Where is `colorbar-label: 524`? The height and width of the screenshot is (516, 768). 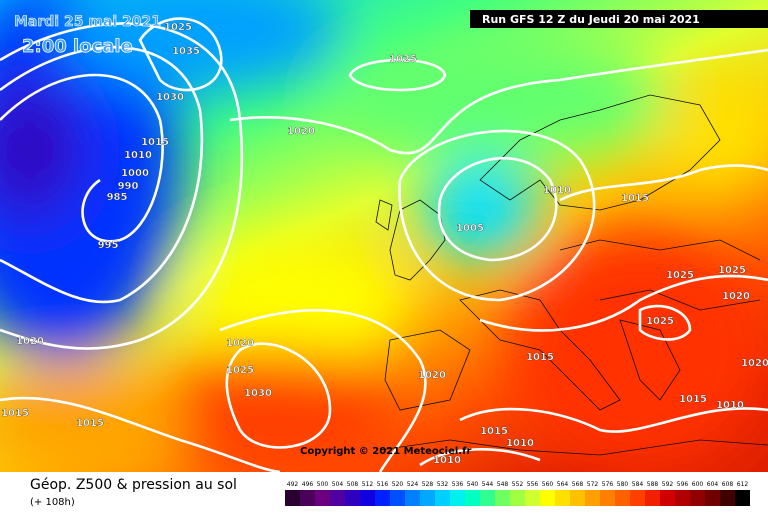
colorbar-label: 524 is located at coordinates (413, 484).